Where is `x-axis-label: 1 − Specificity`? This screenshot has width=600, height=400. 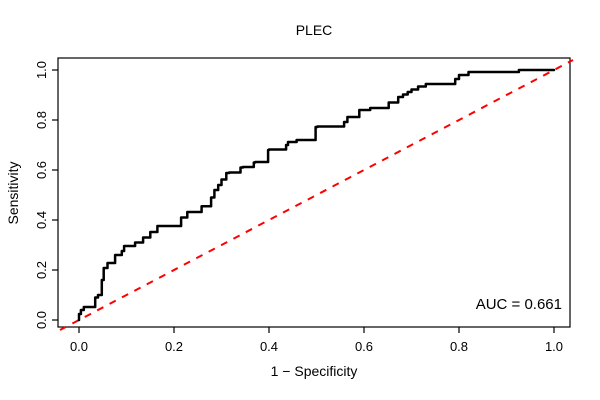
x-axis-label: 1 − Specificity is located at coordinates (314, 371).